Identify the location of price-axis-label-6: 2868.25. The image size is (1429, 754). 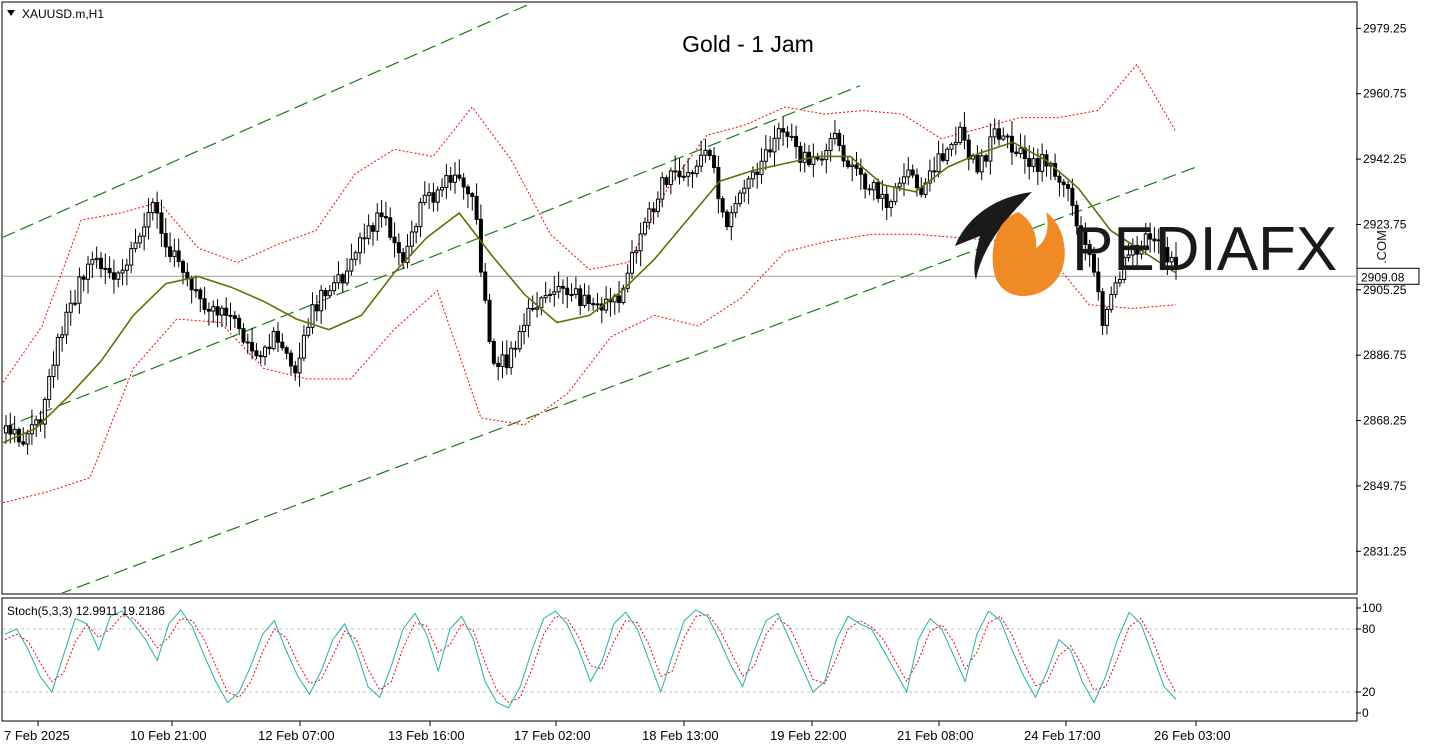
(1385, 421).